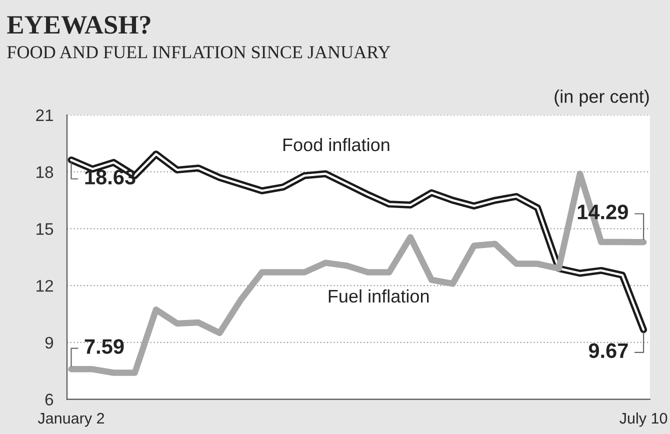  I want to click on y-tick-label: 9, so click(49, 342).